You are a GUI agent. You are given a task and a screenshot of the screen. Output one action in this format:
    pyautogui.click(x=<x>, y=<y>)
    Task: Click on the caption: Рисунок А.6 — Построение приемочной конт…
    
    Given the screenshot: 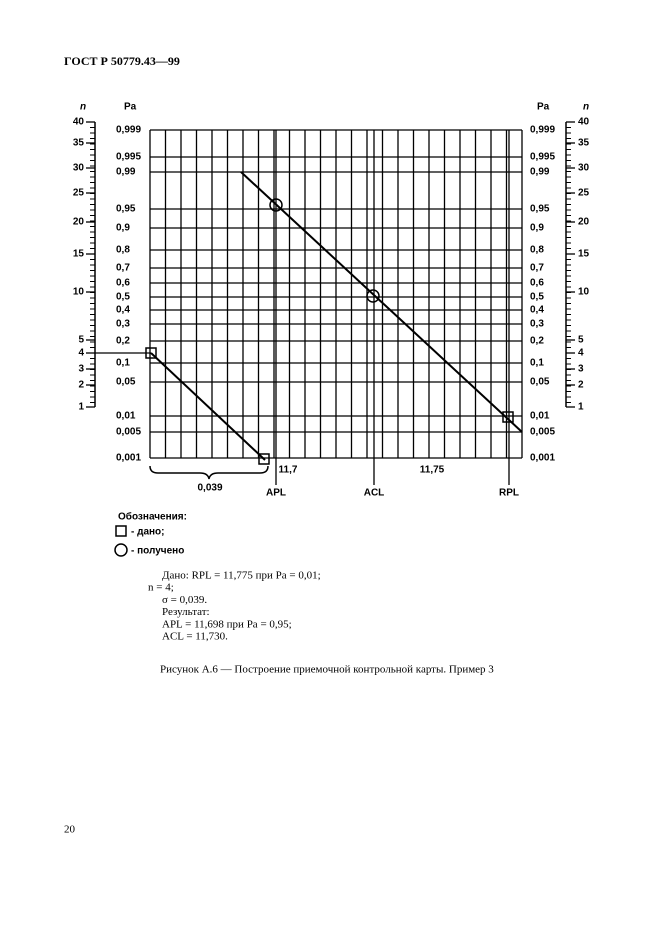 What is the action you would take?
    pyautogui.click(x=327, y=670)
    